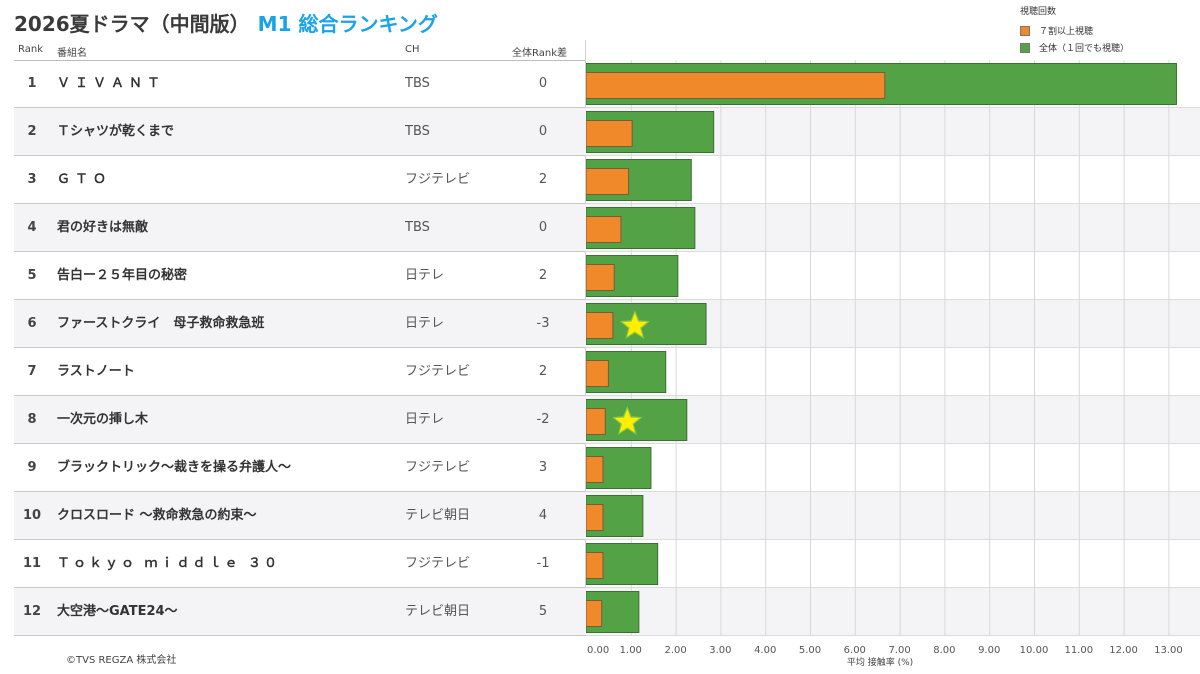  I want to click on x-tick-label: 12.00, so click(1123, 650).